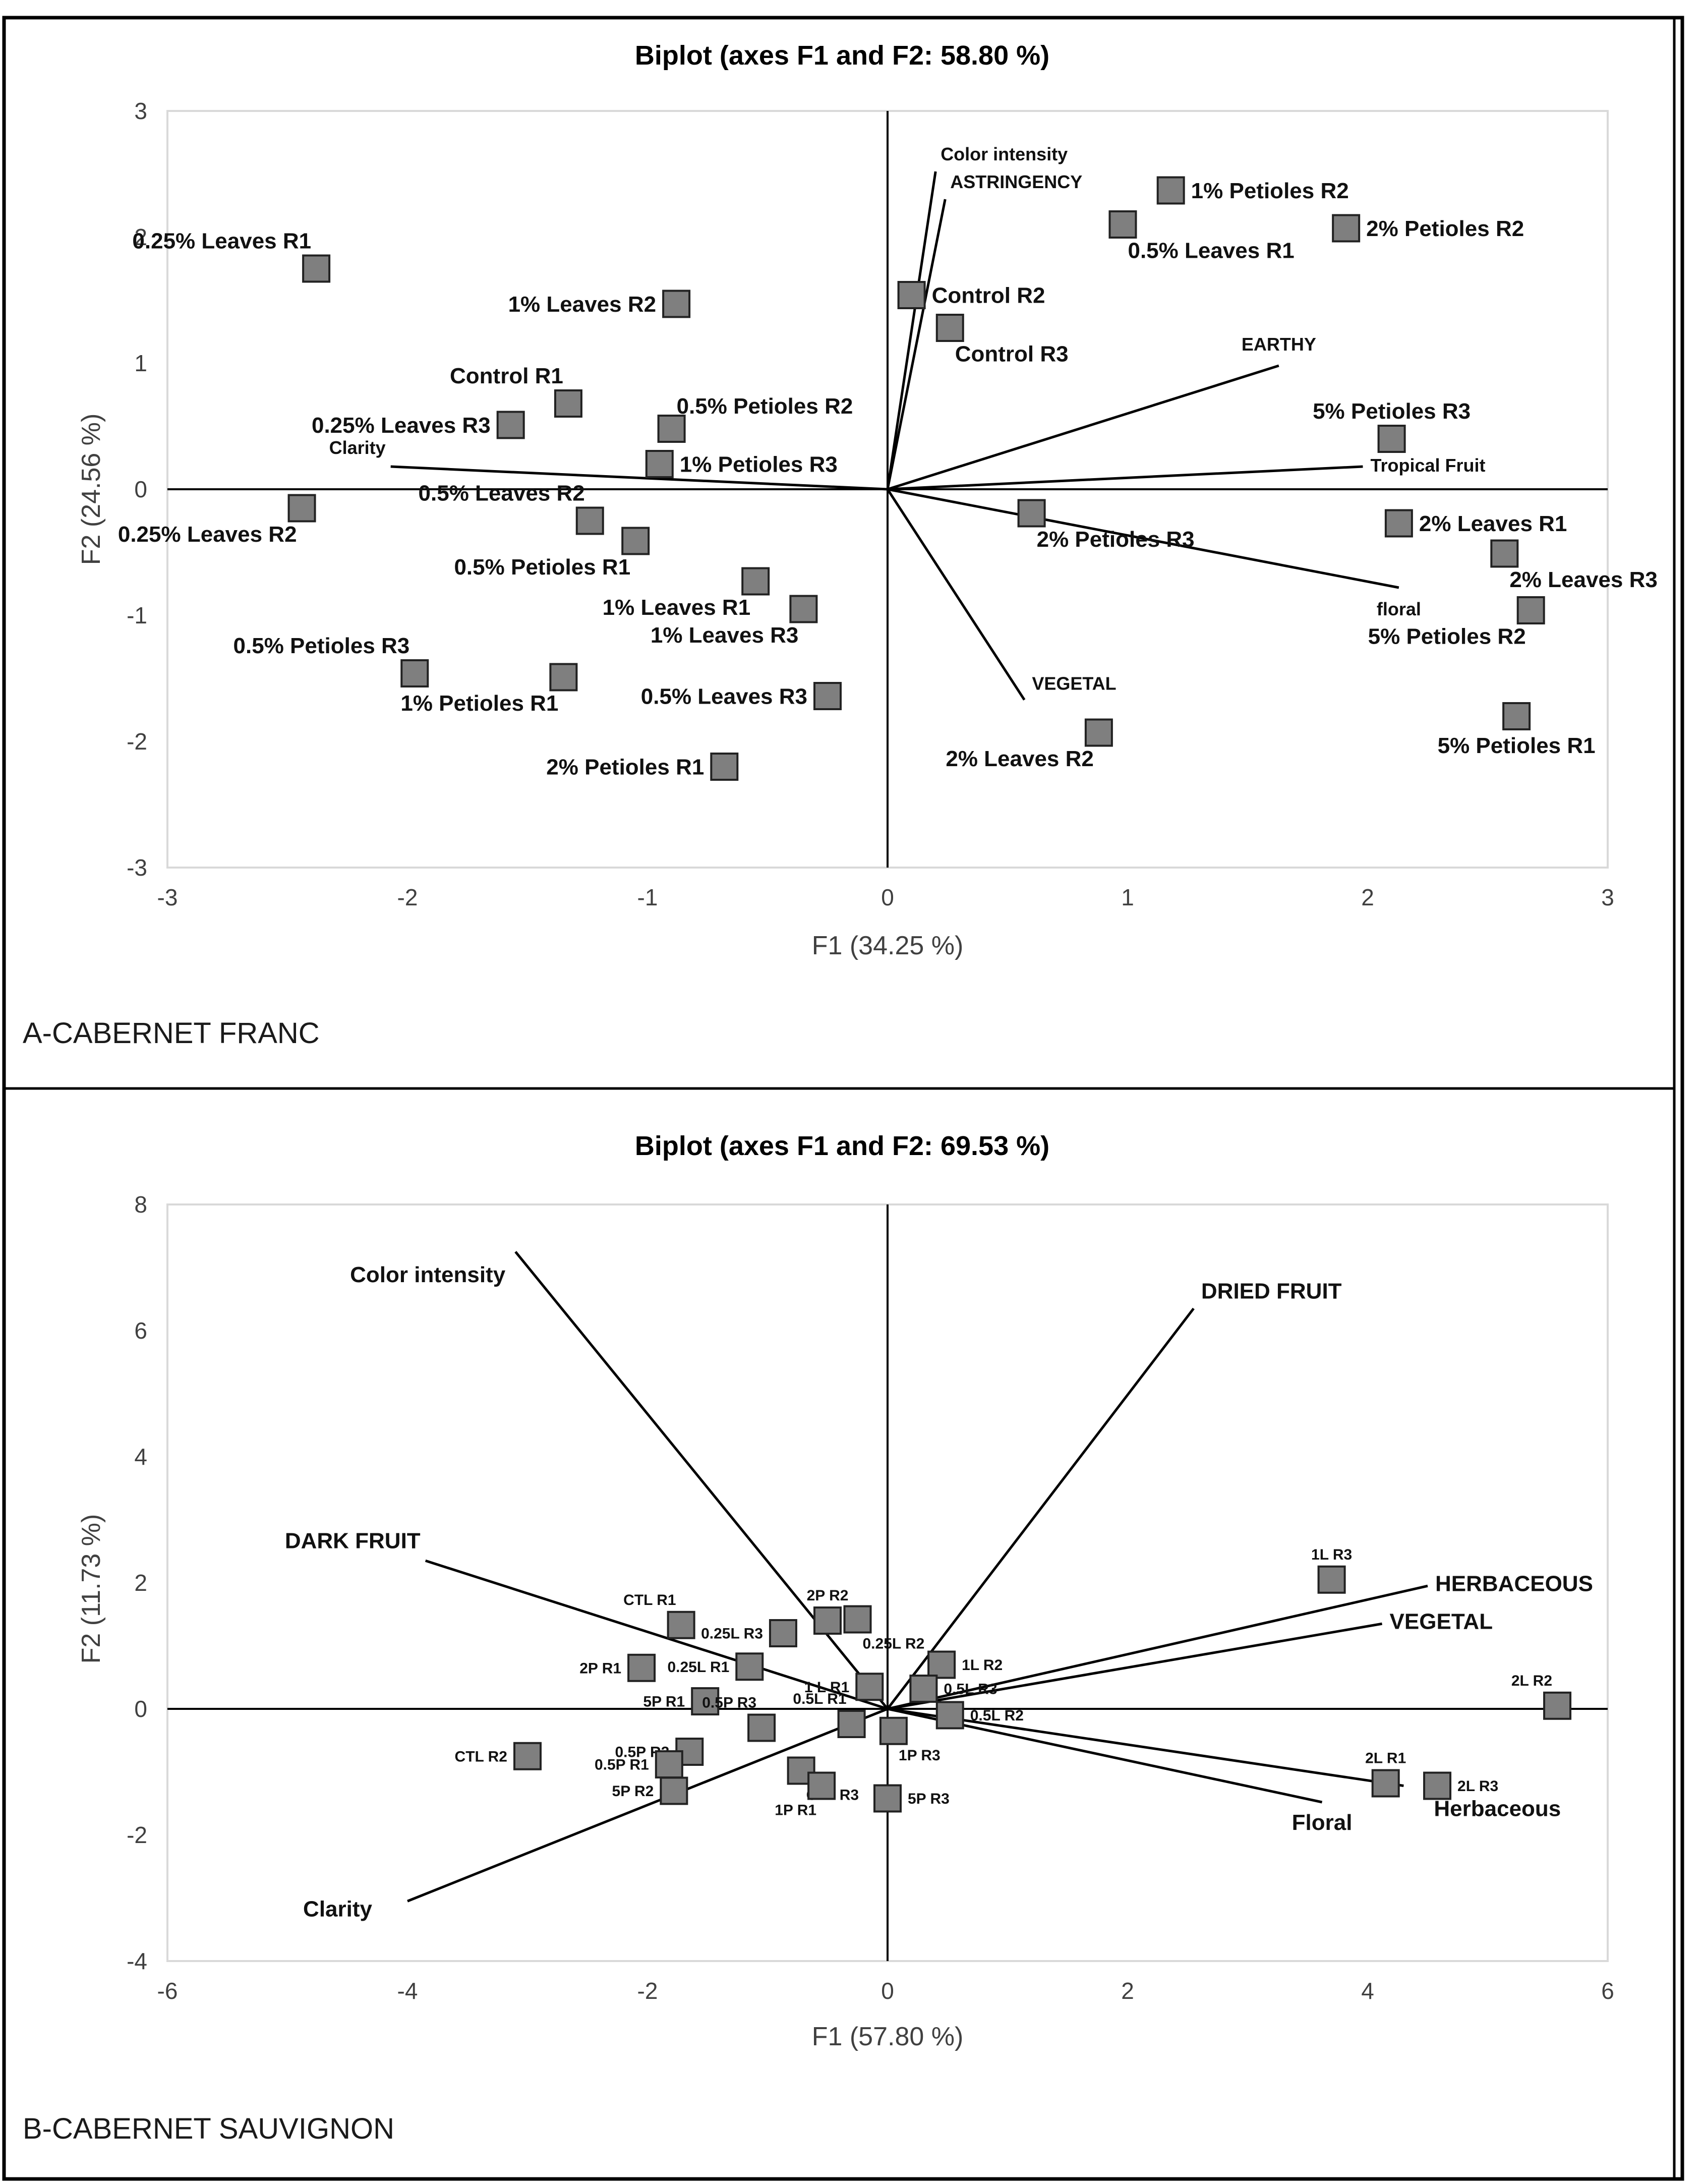  What do you see at coordinates (171, 1033) in the screenshot?
I see `panel-label: A-CABERNET FRANC` at bounding box center [171, 1033].